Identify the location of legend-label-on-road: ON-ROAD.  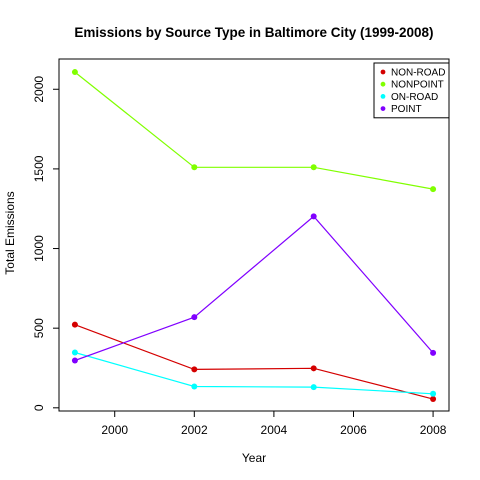
(414, 97).